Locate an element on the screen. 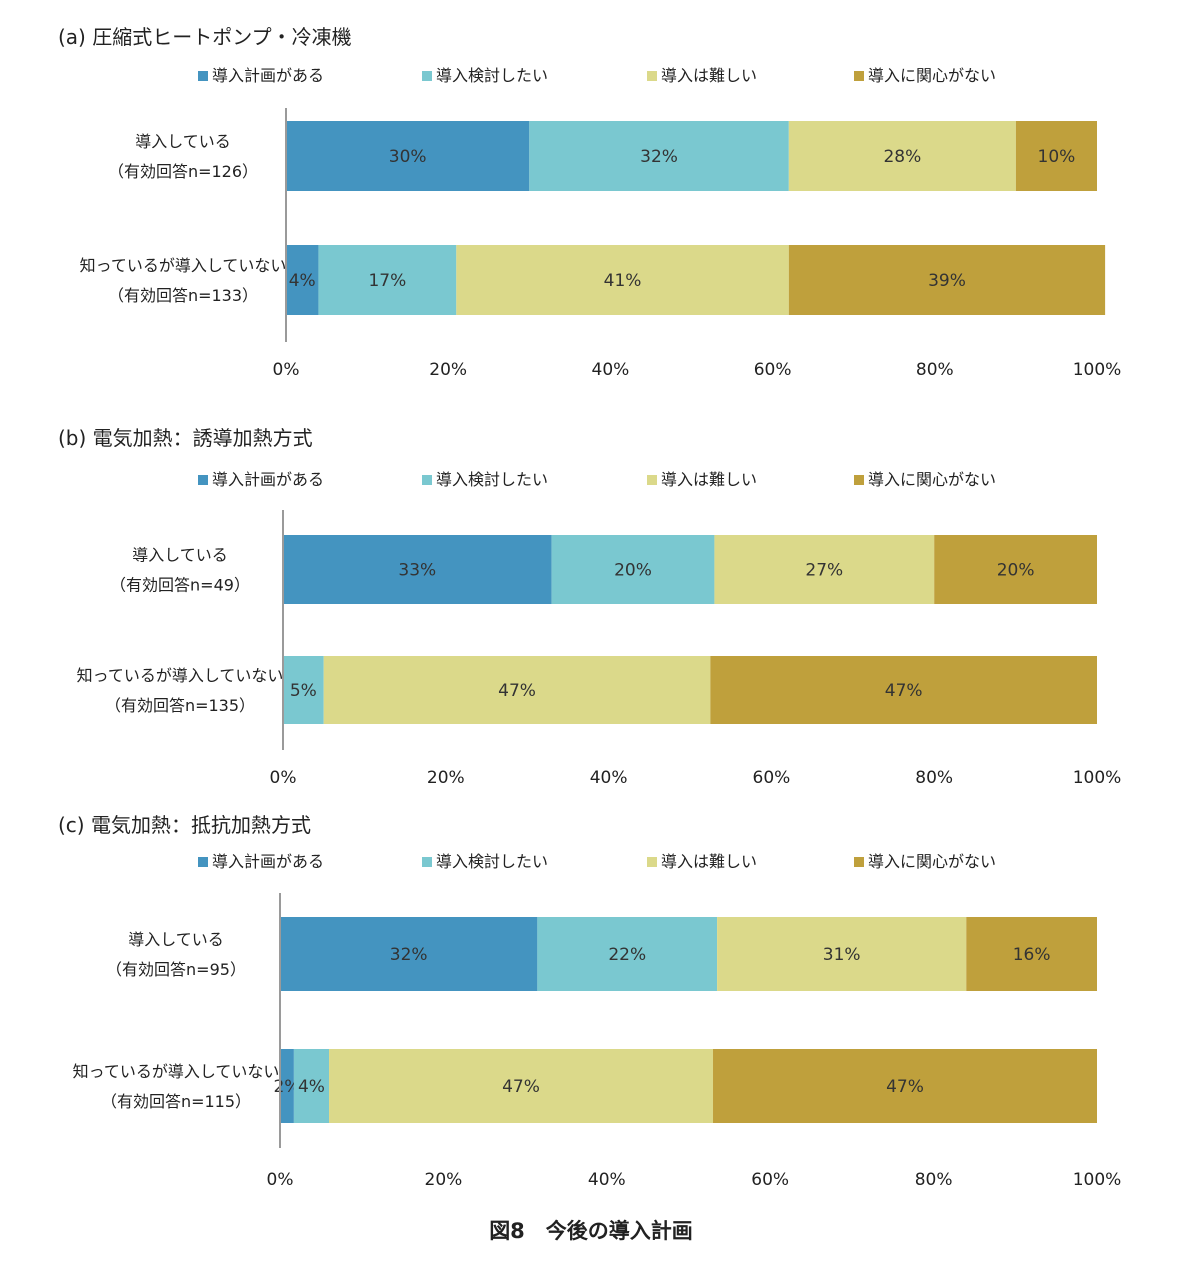  panel-a-data-label-2-2: 17% is located at coordinates (387, 281).